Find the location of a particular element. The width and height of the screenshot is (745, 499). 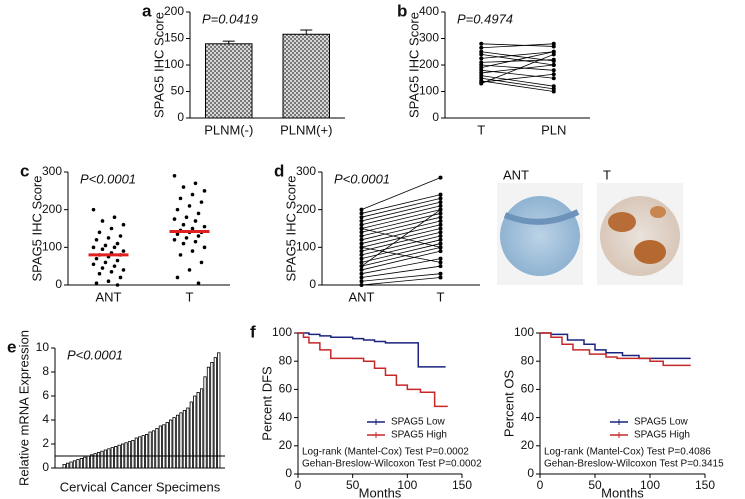

y-tick-label: 8 is located at coordinates (45, 371).